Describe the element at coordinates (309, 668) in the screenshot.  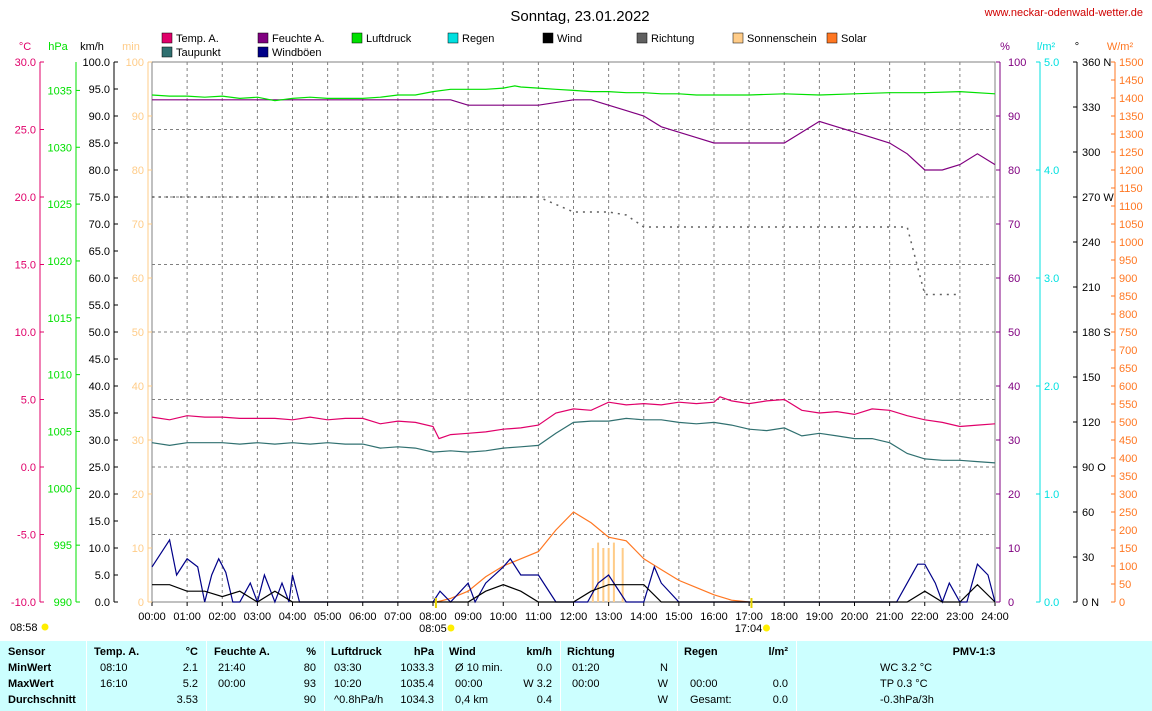
I see `stat-humidity-value: 80` at that location.